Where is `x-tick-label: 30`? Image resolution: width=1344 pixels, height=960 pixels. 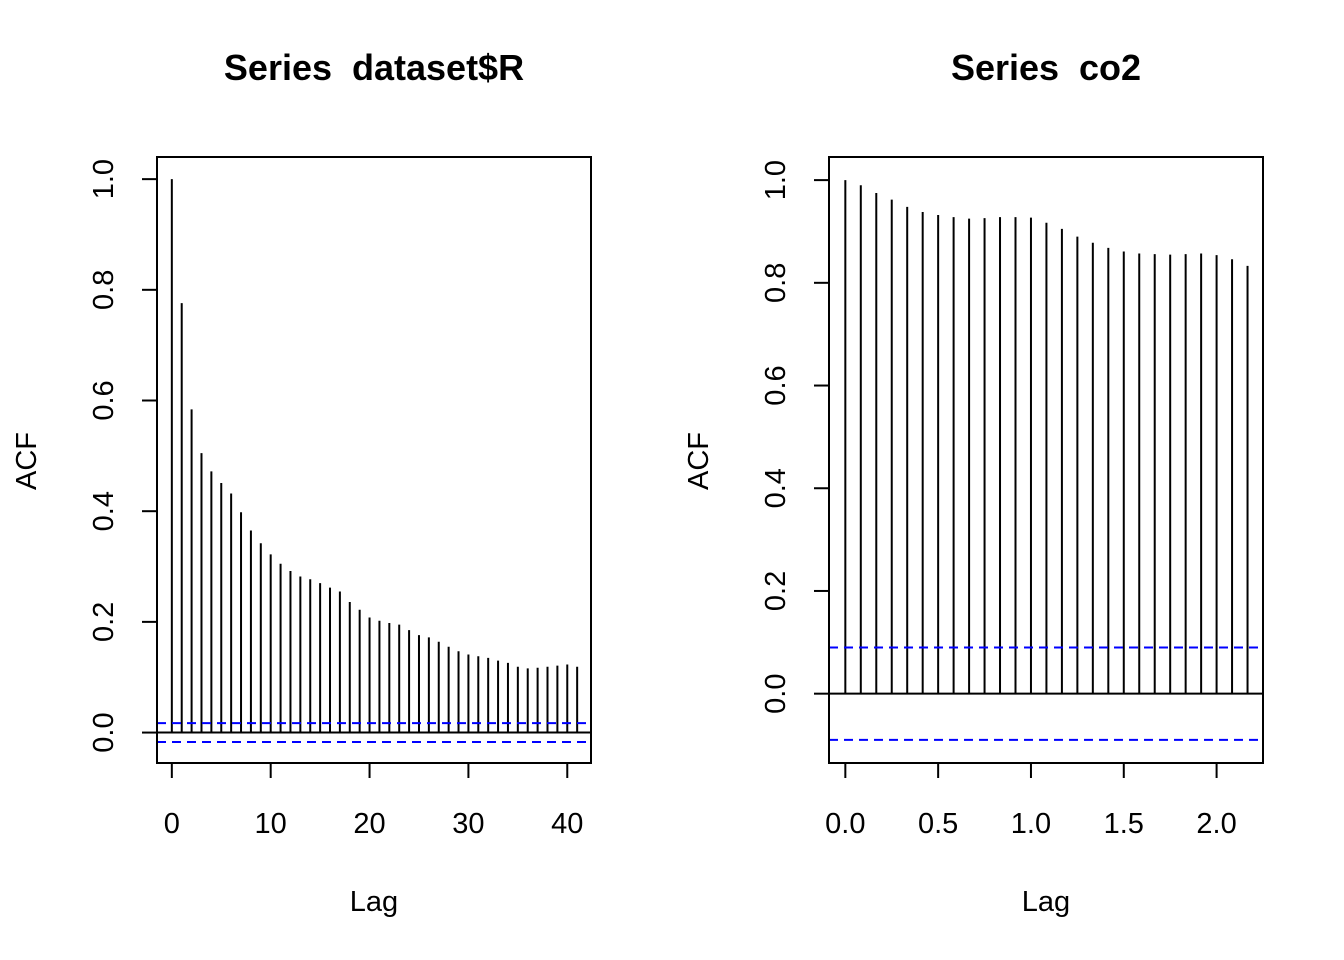
x-tick-label: 30 is located at coordinates (468, 824).